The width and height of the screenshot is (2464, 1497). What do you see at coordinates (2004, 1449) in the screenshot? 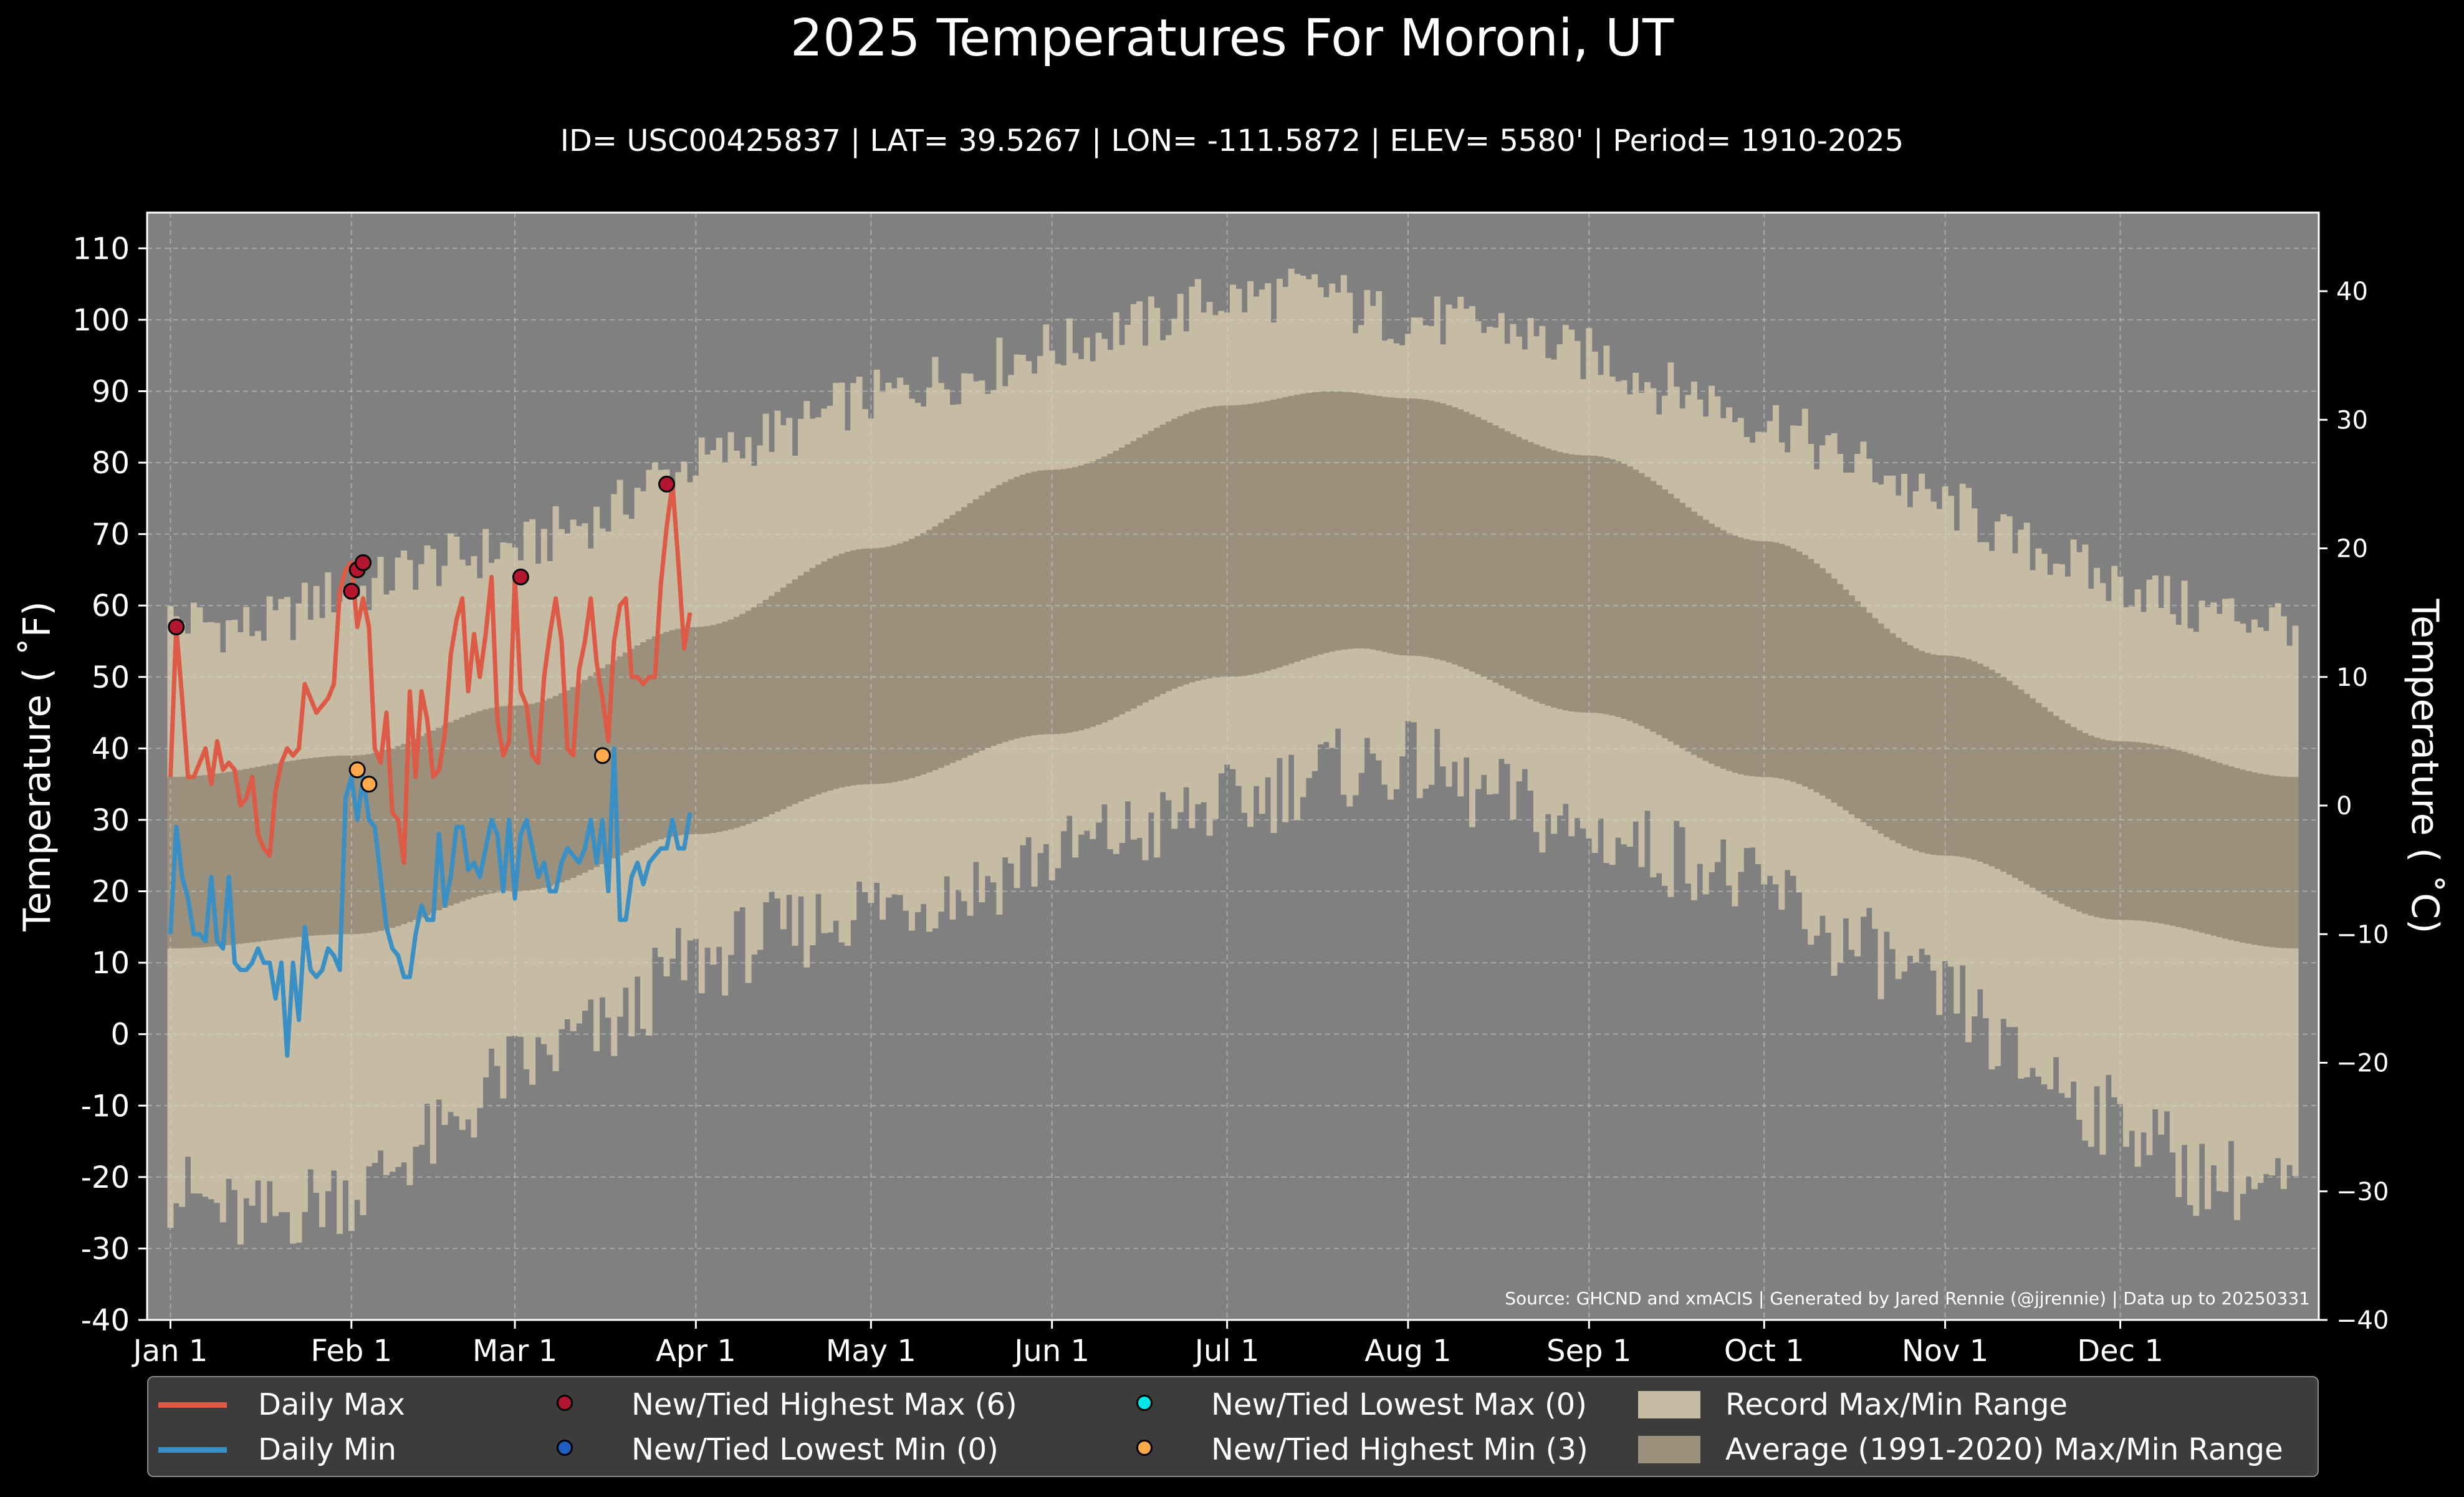
I see `legend-label: Average (1991-2020) Max/Min Range` at bounding box center [2004, 1449].